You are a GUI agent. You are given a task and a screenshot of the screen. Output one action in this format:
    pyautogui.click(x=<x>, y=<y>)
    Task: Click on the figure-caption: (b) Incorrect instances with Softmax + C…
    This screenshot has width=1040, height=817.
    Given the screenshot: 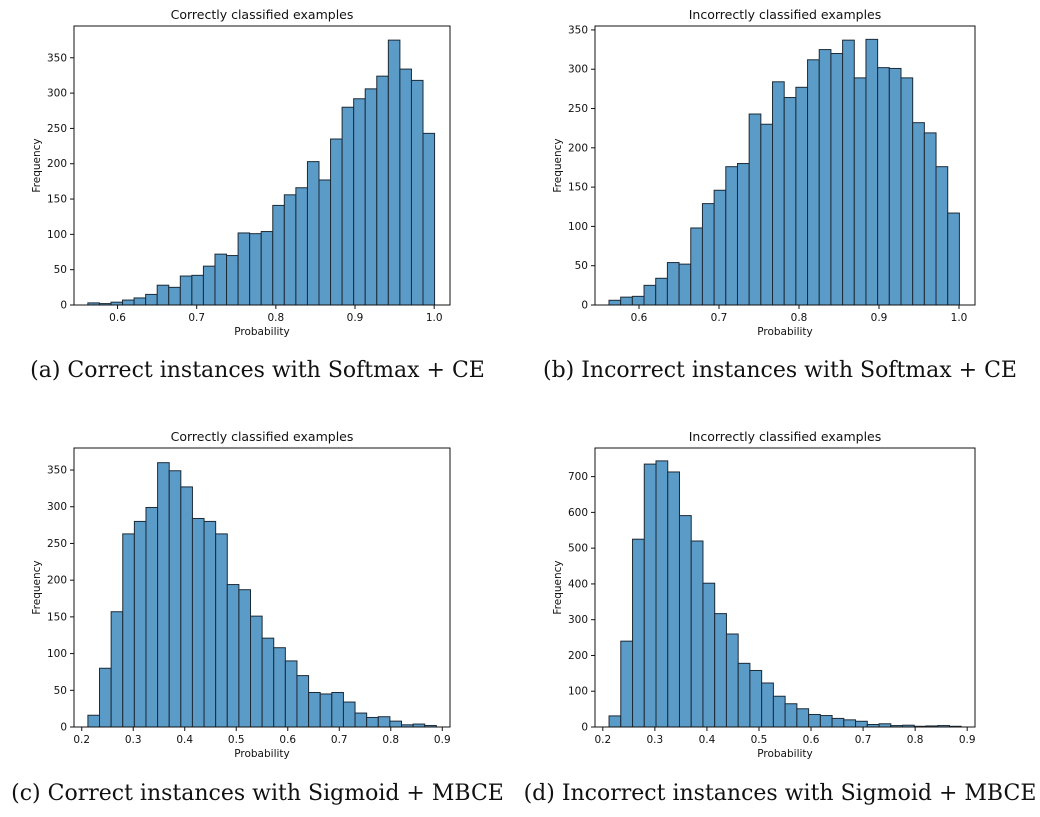 What is the action you would take?
    pyautogui.click(x=780, y=370)
    